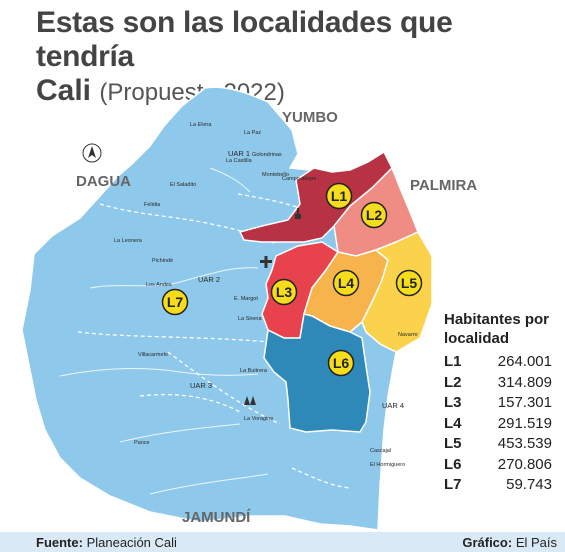 This screenshot has height=552, width=565. I want to click on legend-row-value: 59.743, so click(529, 484).